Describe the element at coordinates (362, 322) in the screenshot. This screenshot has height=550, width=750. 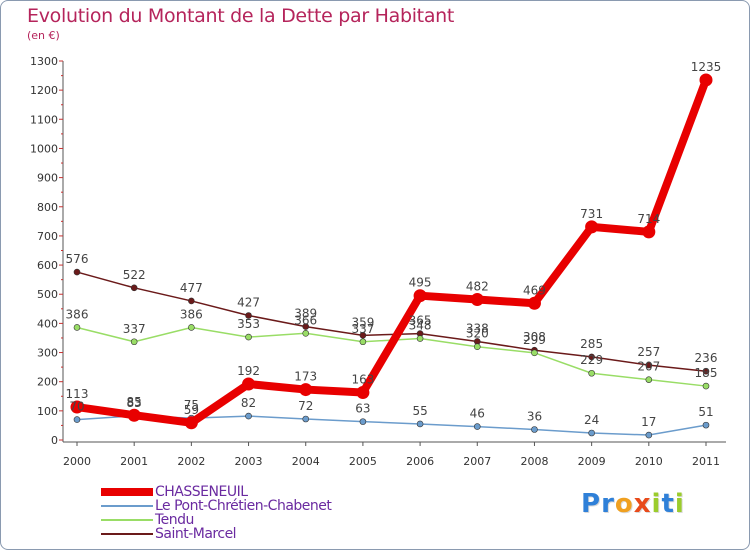
I see `data-label: 359` at that location.